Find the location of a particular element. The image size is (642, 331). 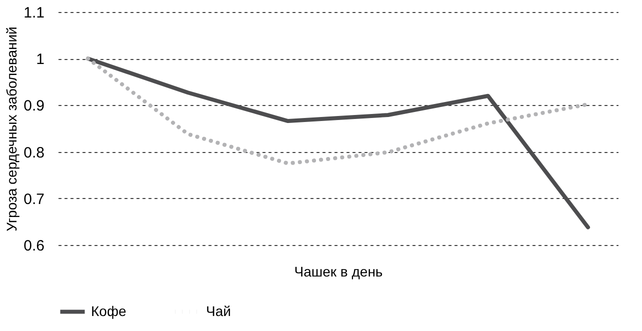

y-tick-label: 0.7 is located at coordinates (34, 199).